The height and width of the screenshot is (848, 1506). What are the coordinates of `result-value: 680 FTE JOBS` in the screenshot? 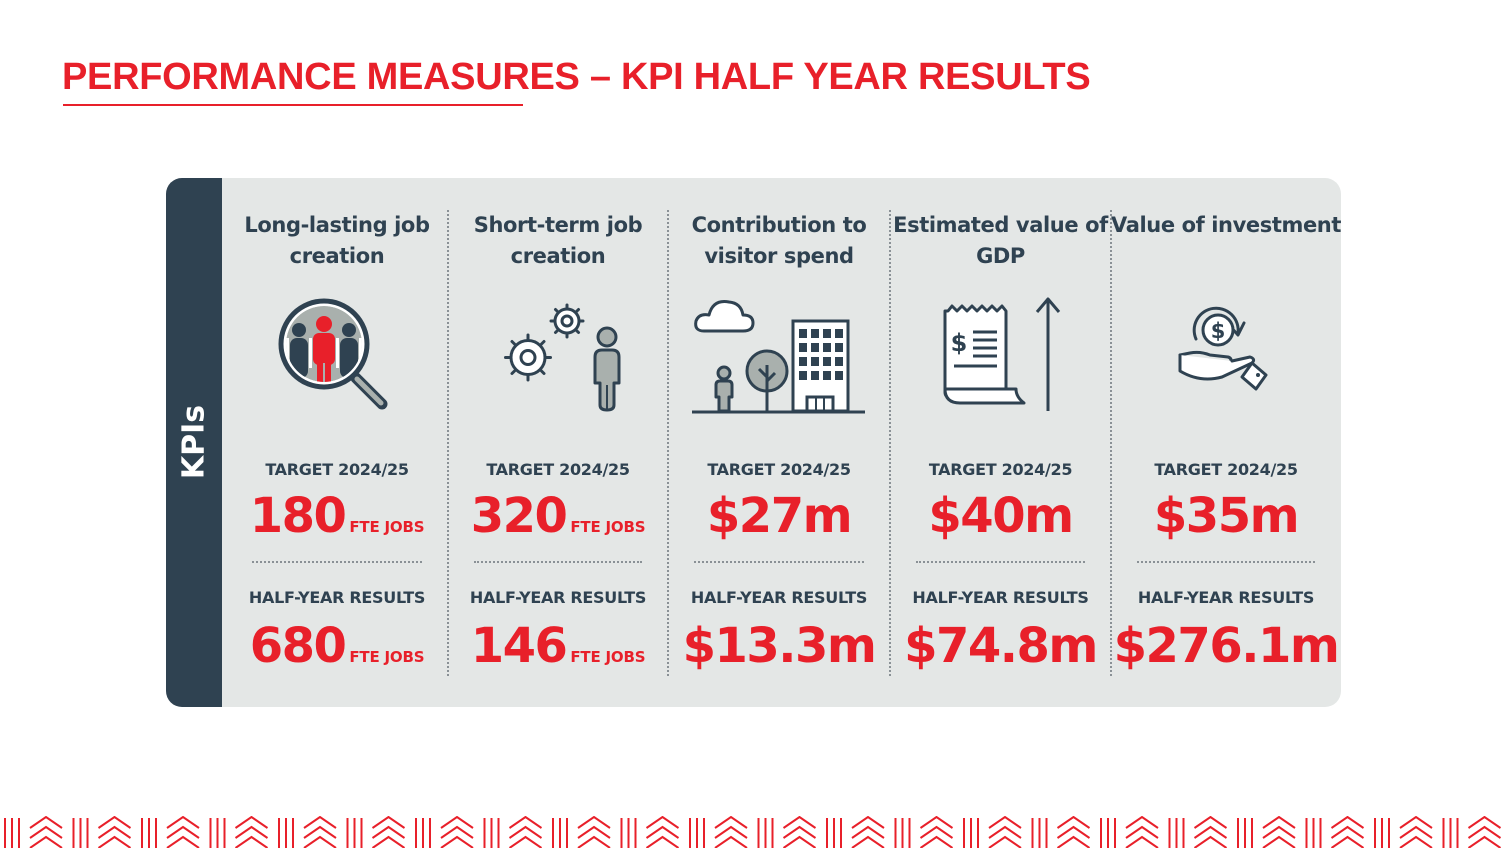 It's located at (337, 646).